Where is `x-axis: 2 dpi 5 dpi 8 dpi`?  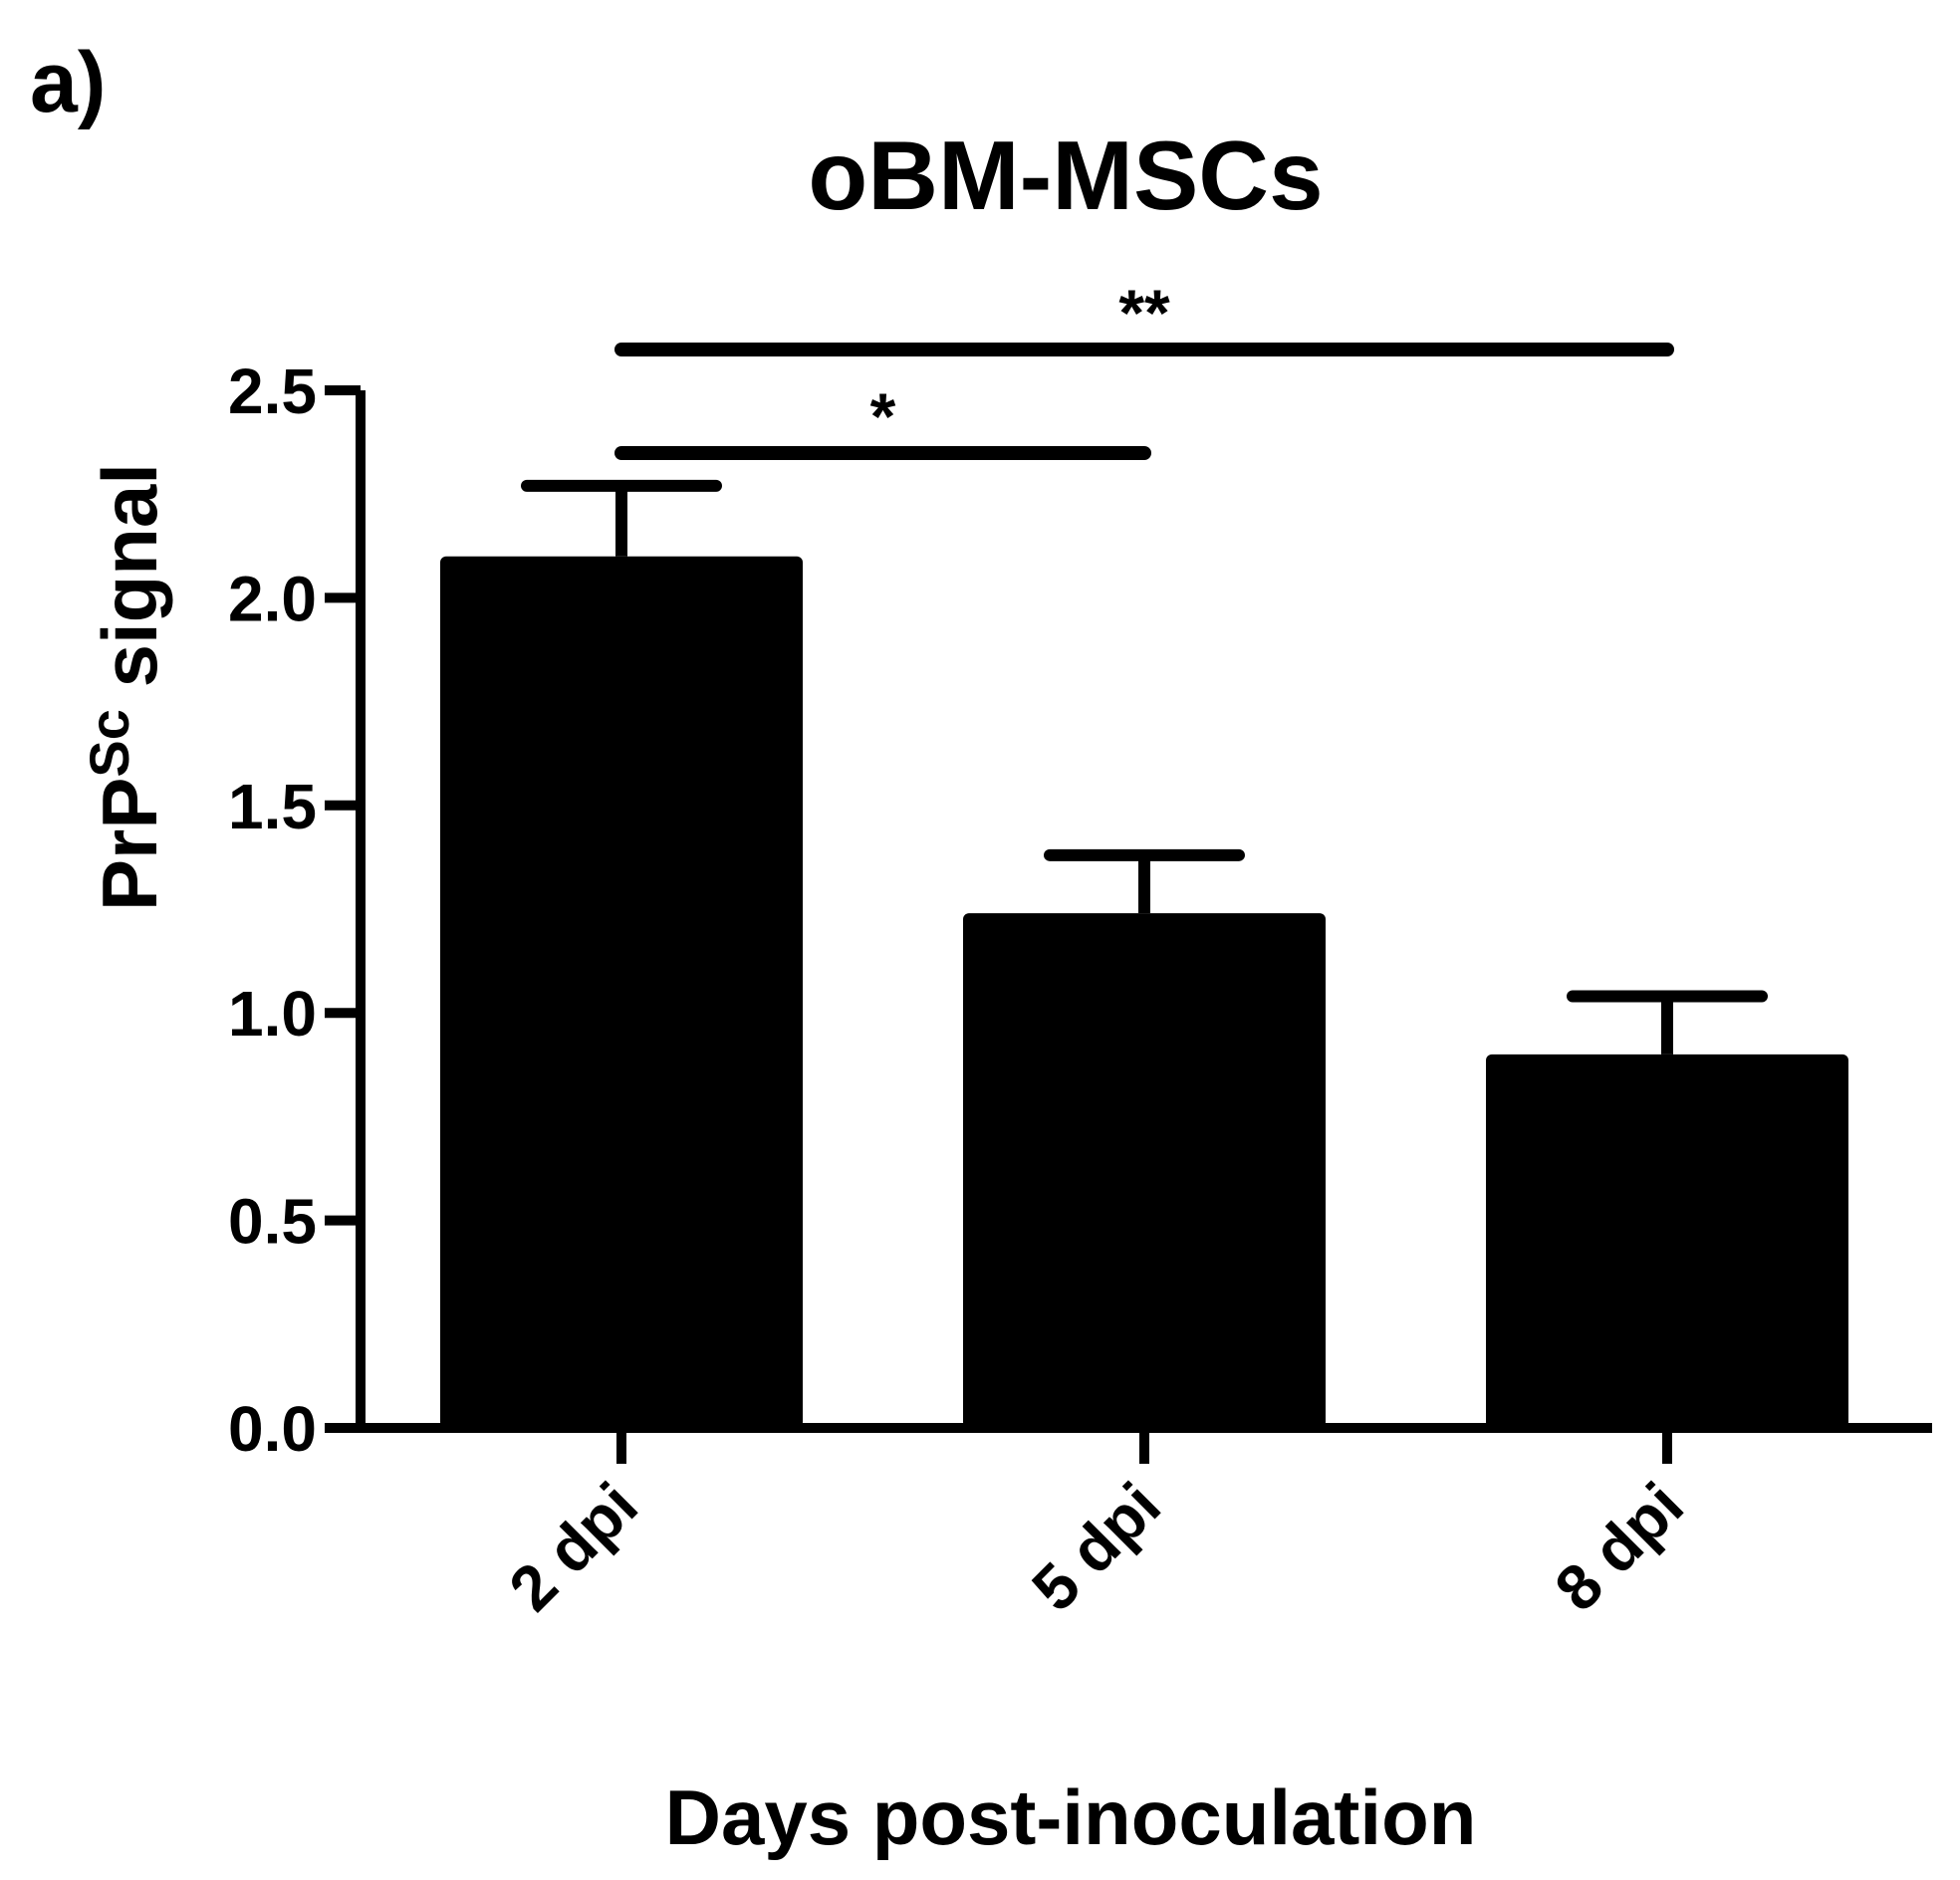 x-axis: 2 dpi 5 dpi 8 dpi is located at coordinates (1144, 1524).